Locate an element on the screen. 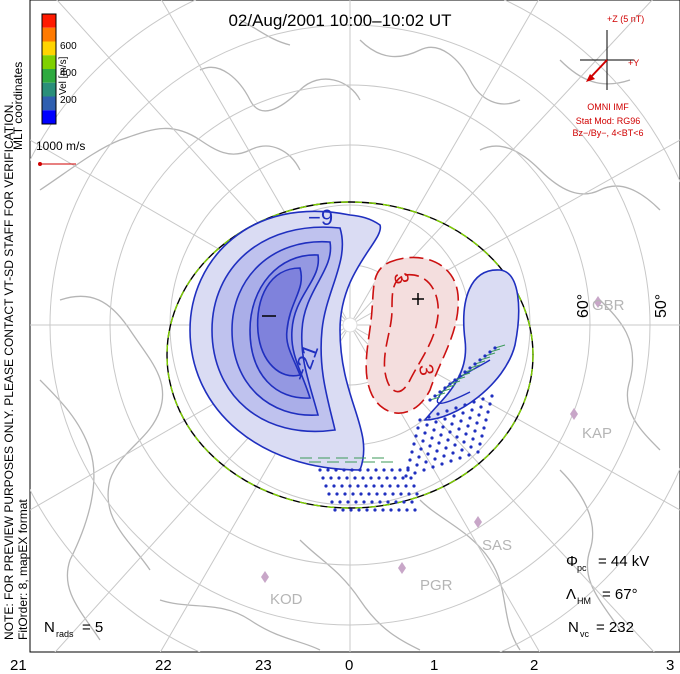 The image size is (680, 674). coord-label: MLT coordinates is located at coordinates (18, 106).